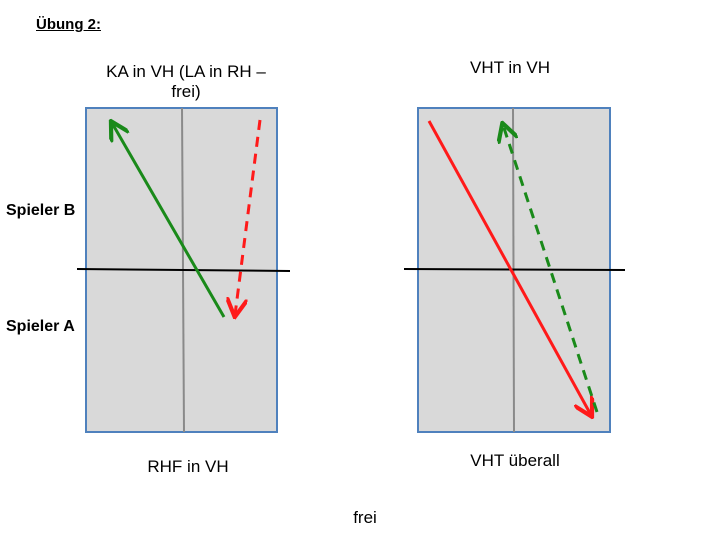 Image resolution: width=720 pixels, height=540 pixels. What do you see at coordinates (510, 67) in the screenshot?
I see `right-table-top-label: VHT in VH` at bounding box center [510, 67].